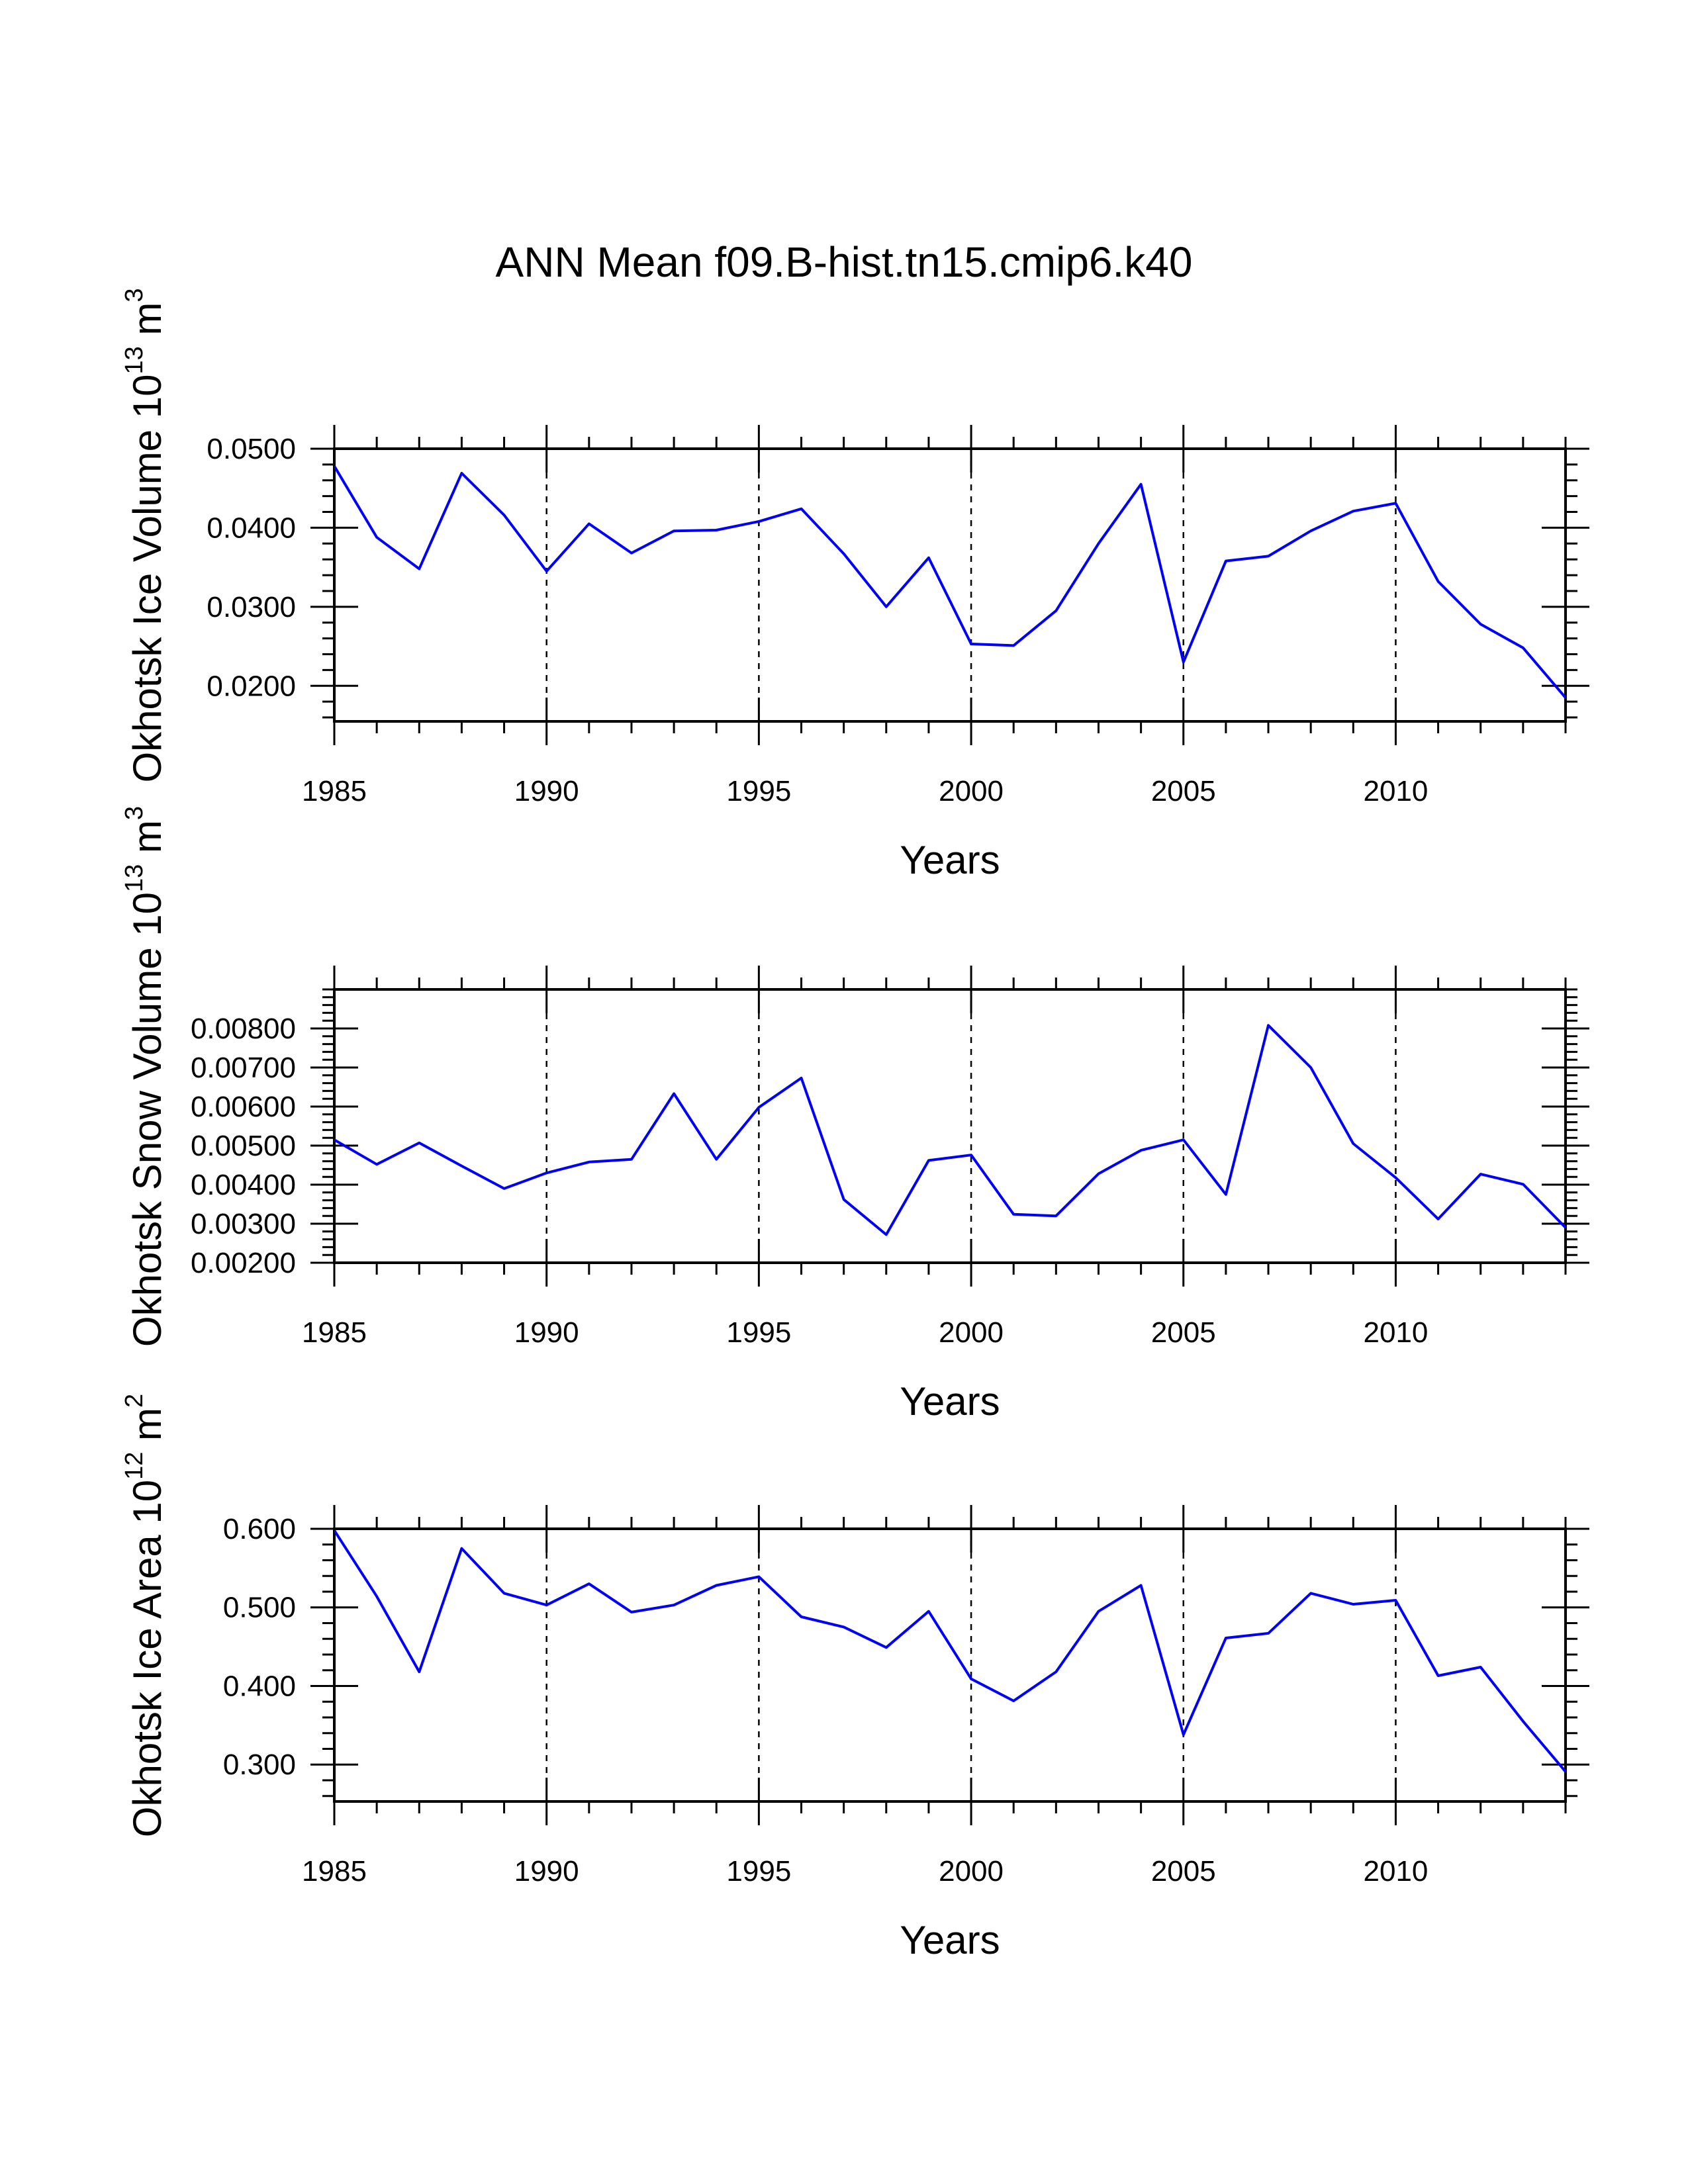 The image size is (1688, 2184). Describe the element at coordinates (259, 1529) in the screenshot. I see `y-tick-label: 0.600` at that location.